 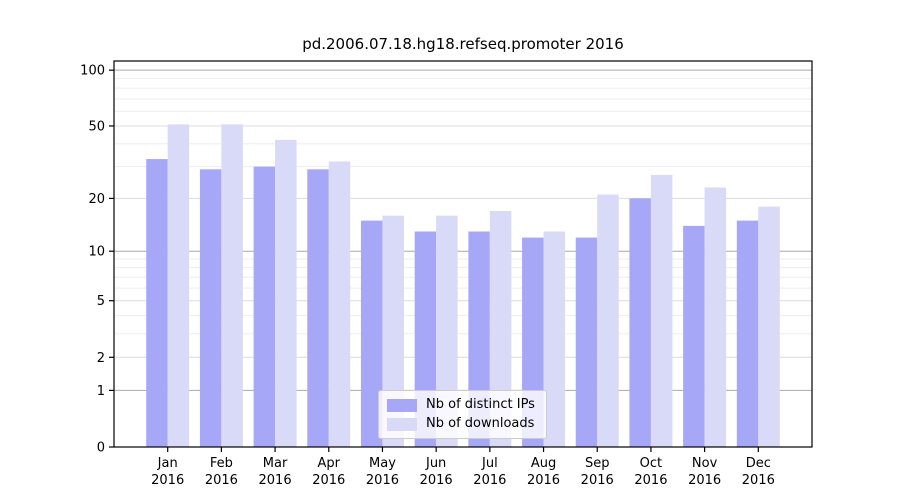 I want to click on bar-downloads-feb, so click(x=232, y=286).